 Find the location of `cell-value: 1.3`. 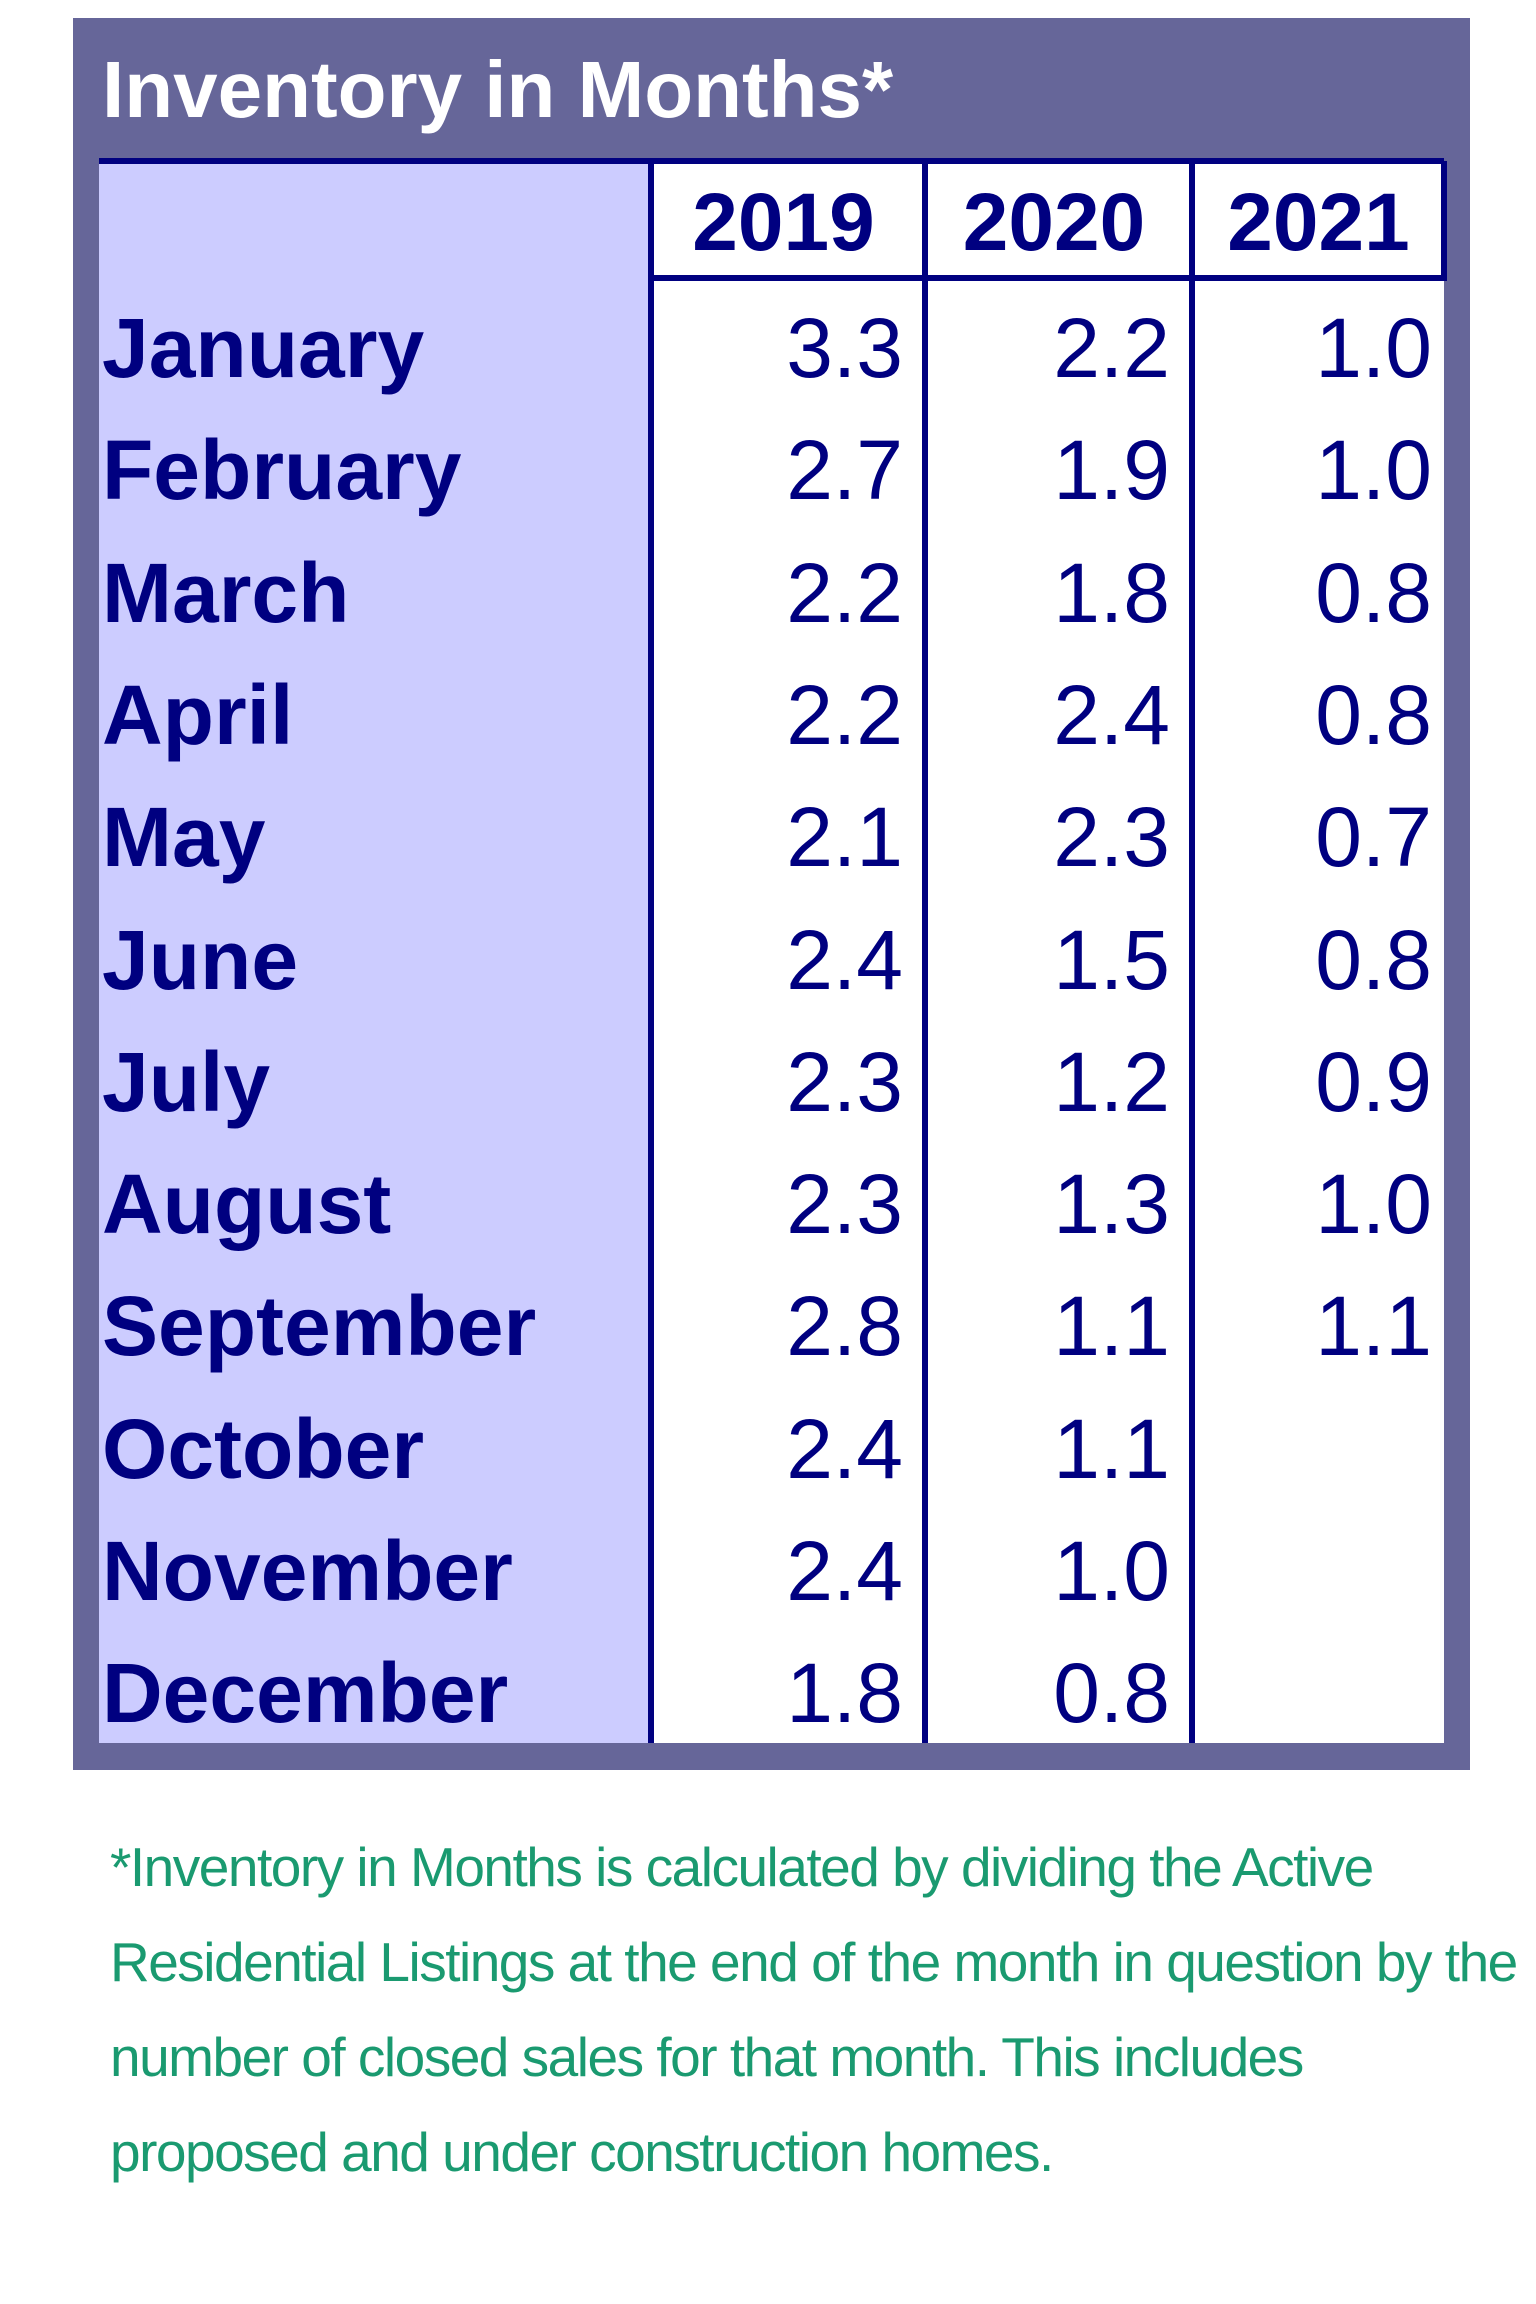

cell-value: 1.3 is located at coordinates (1111, 1204).